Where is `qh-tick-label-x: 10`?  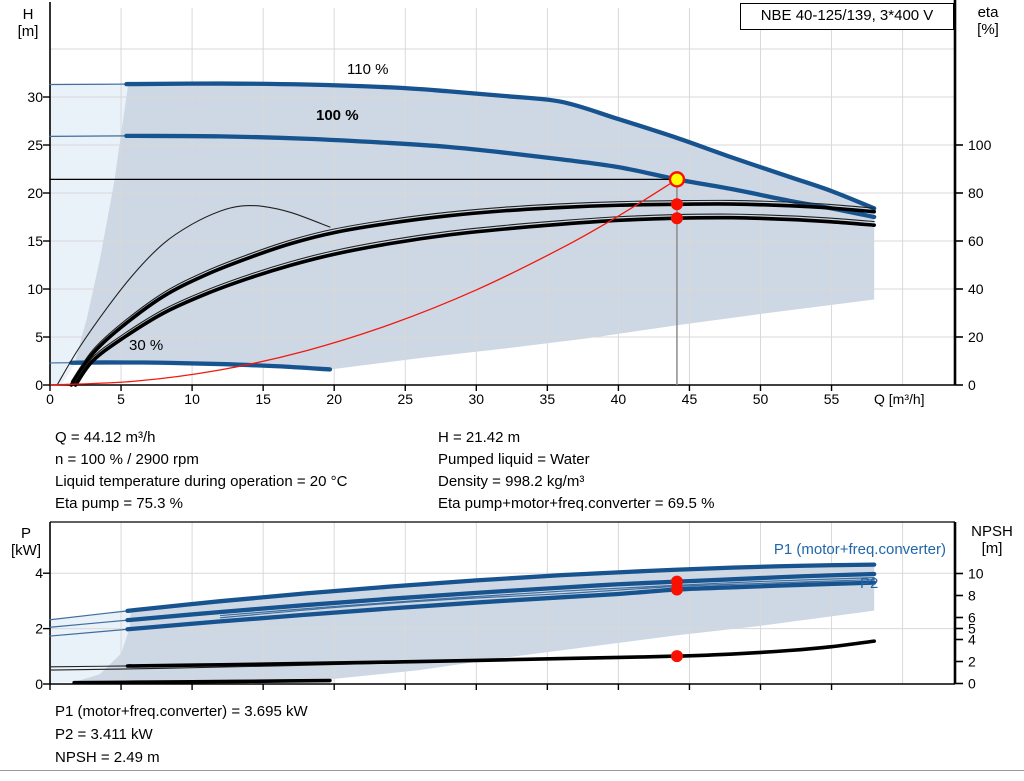
qh-tick-label-x: 10 is located at coordinates (192, 399).